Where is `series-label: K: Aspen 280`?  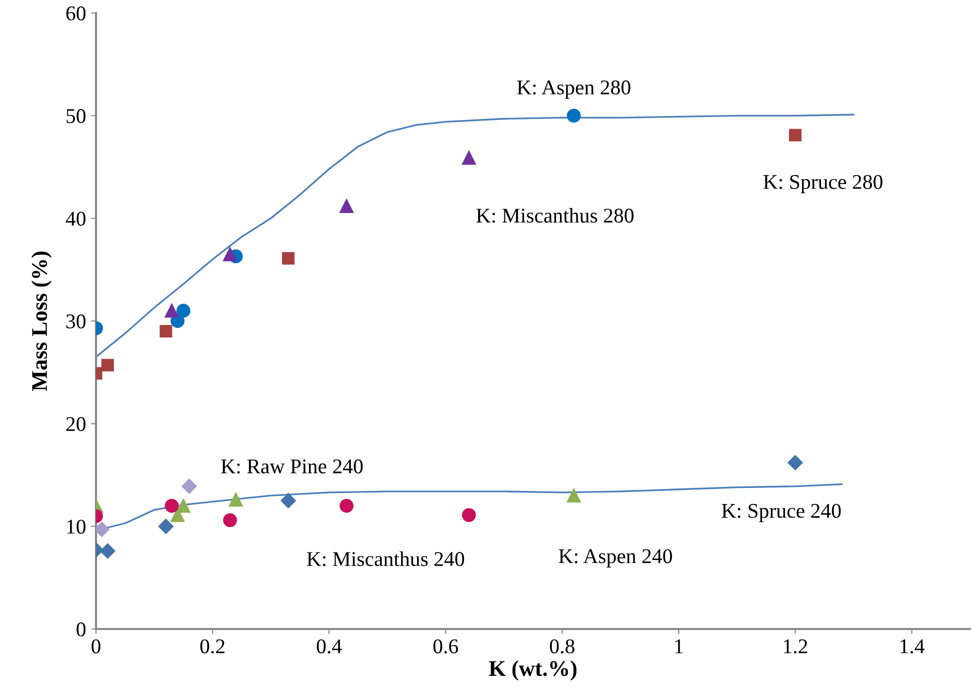 series-label: K: Aspen 280 is located at coordinates (573, 89).